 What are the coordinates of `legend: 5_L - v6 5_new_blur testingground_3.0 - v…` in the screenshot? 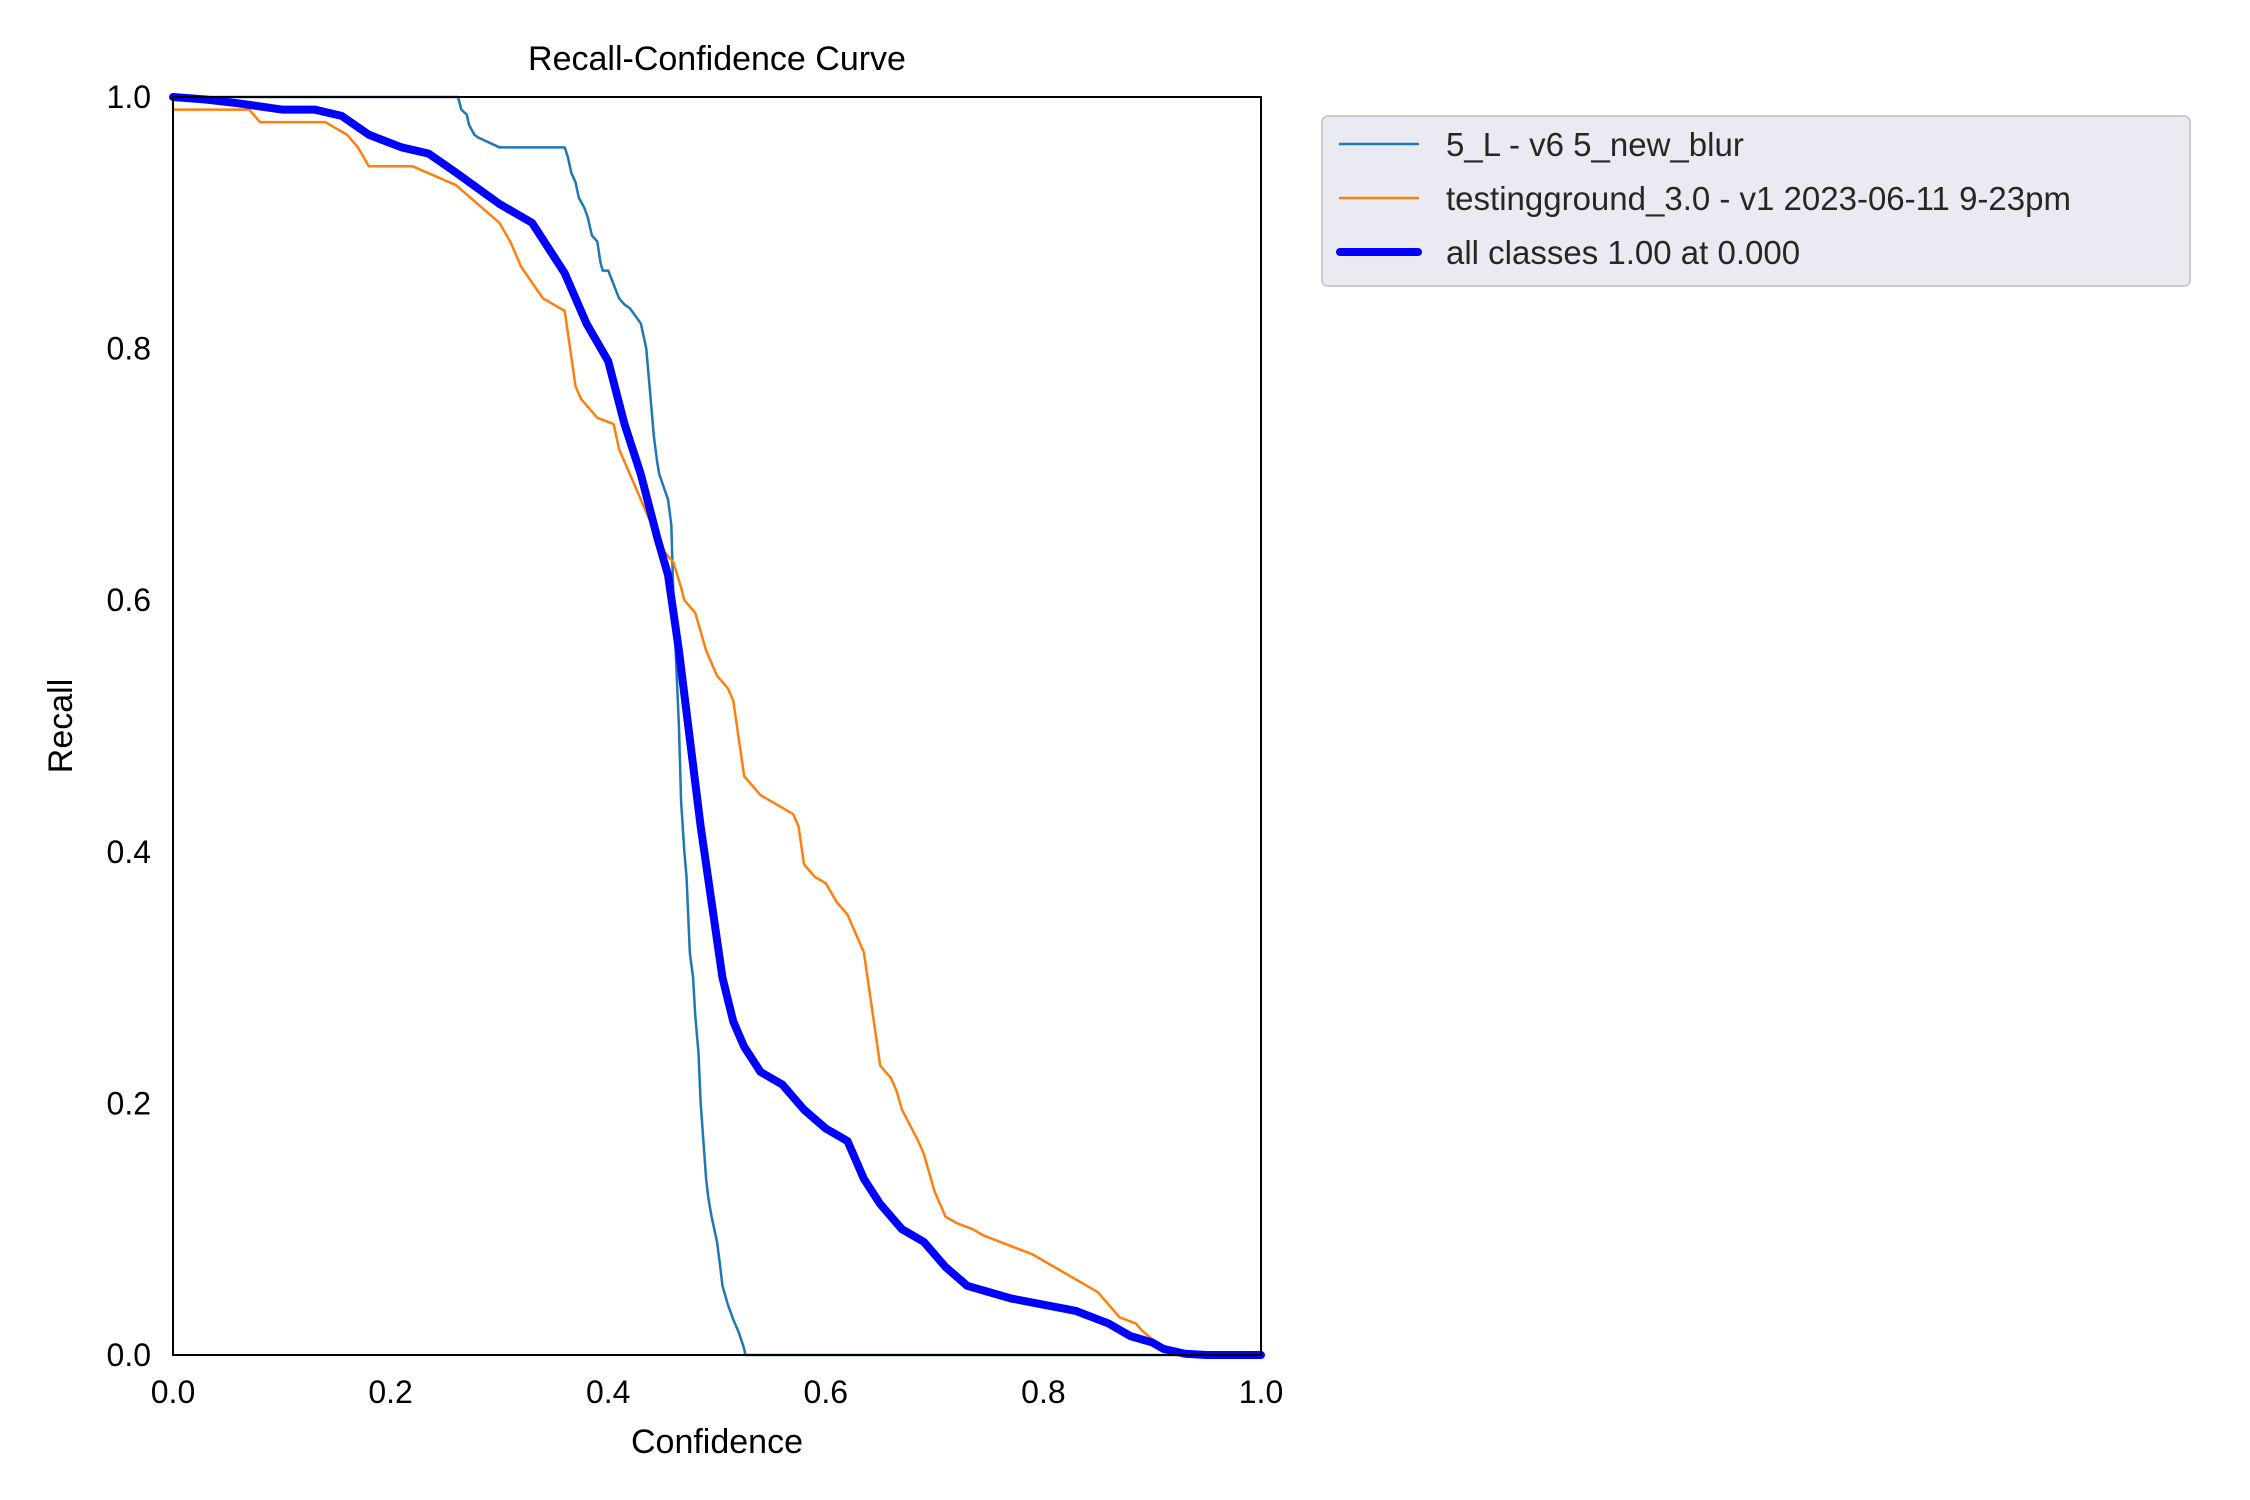 It's located at (1756, 201).